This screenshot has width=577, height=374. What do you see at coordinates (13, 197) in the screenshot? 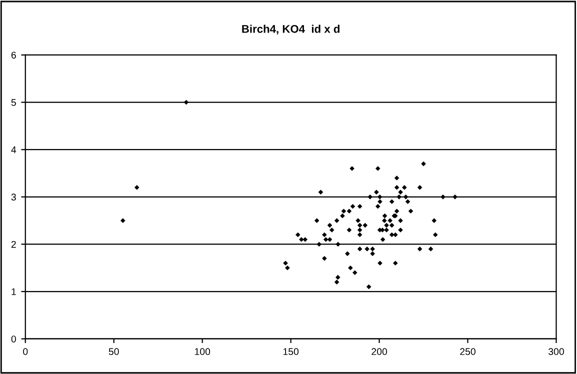
I see `y-tick-label: 3` at bounding box center [13, 197].